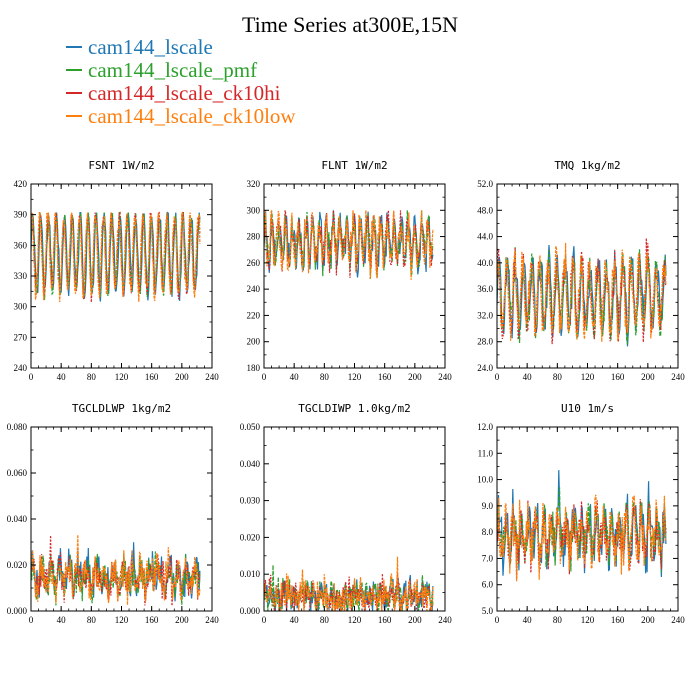  I want to click on legend-entry: cam144_lscale, so click(181, 47).